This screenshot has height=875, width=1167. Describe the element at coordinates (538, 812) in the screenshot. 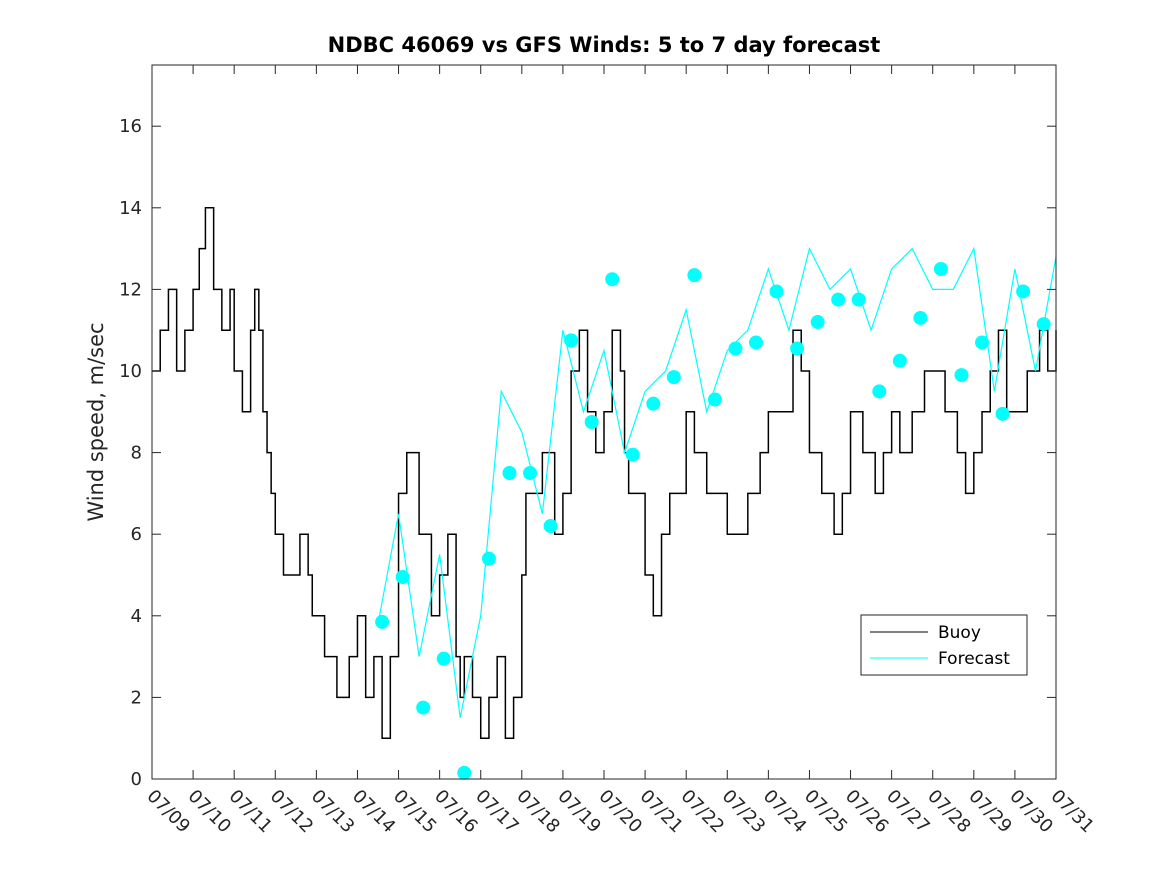

I see `x-tick-label: 07/18` at that location.